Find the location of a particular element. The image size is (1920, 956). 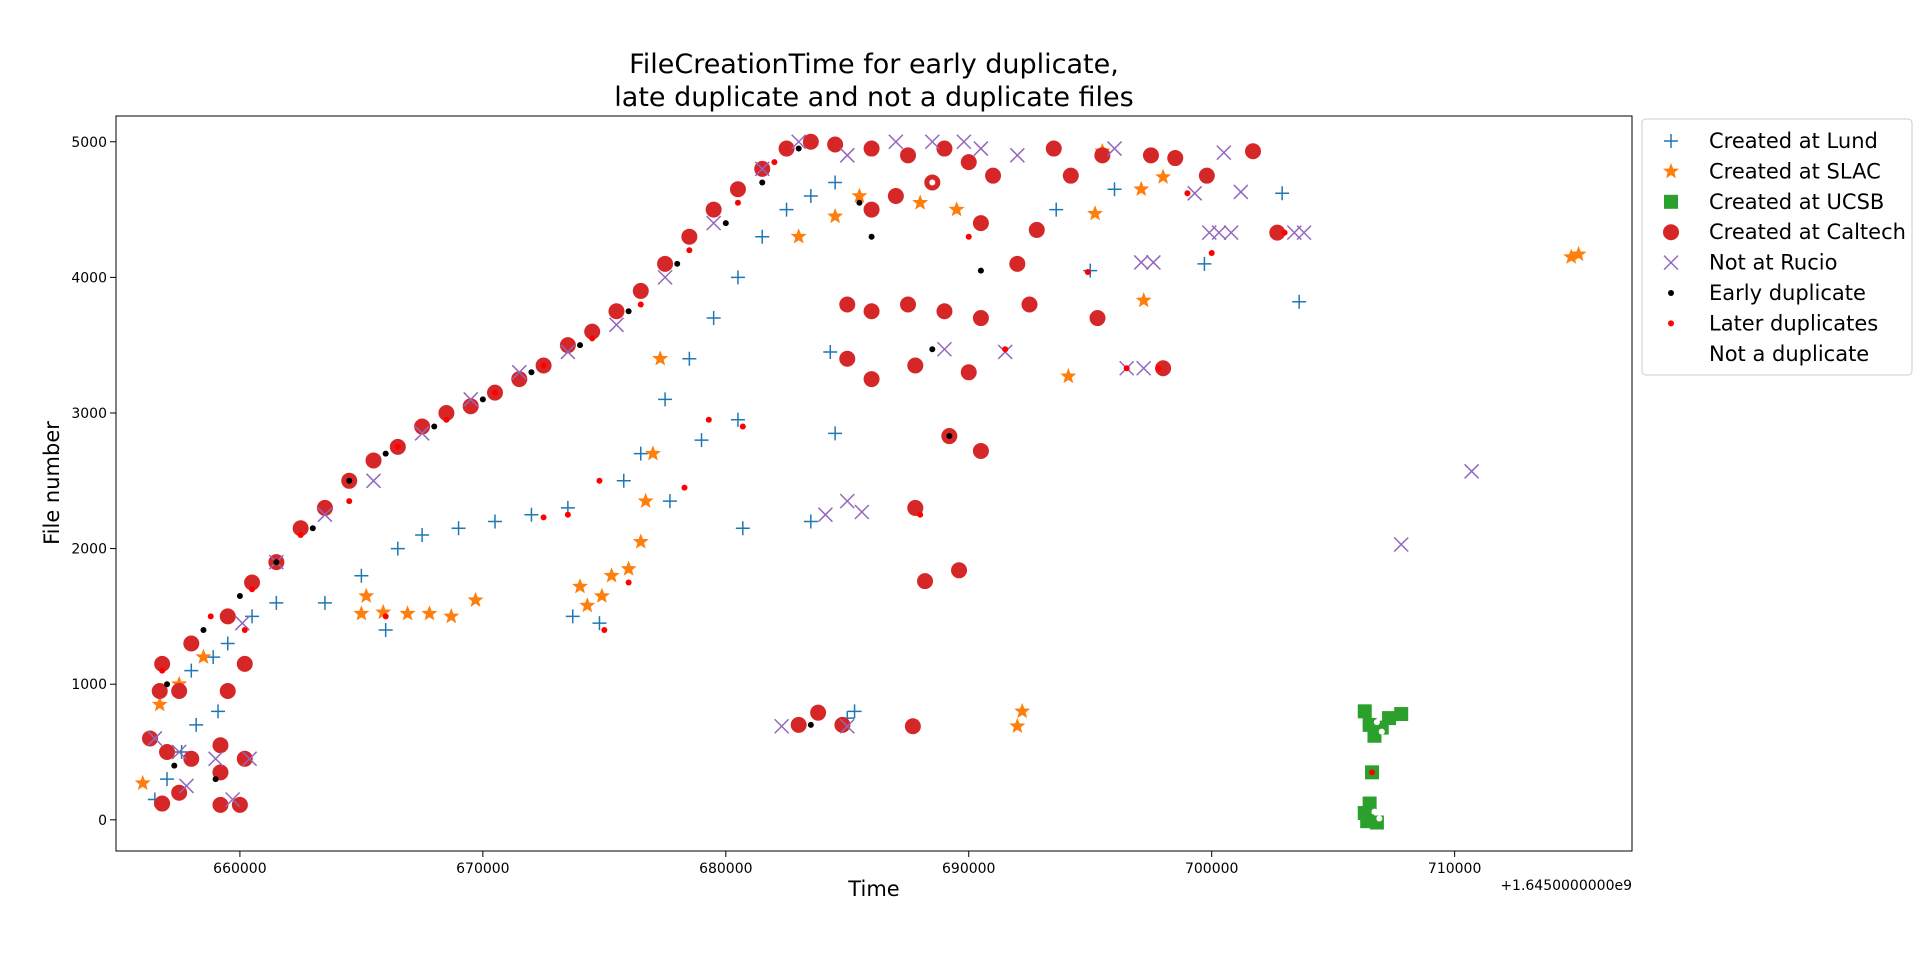

y-tick-label: 0 is located at coordinates (102, 821).